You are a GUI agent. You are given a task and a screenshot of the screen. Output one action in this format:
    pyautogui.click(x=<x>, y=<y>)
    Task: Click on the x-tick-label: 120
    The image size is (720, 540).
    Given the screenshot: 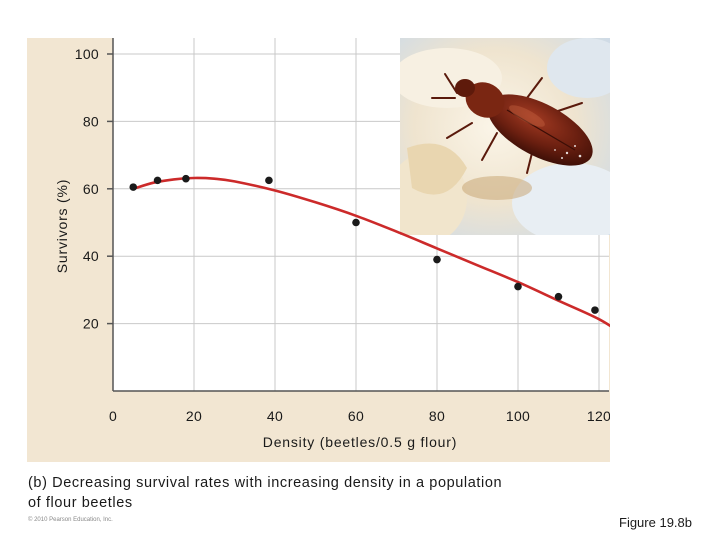 What is the action you would take?
    pyautogui.click(x=598, y=416)
    